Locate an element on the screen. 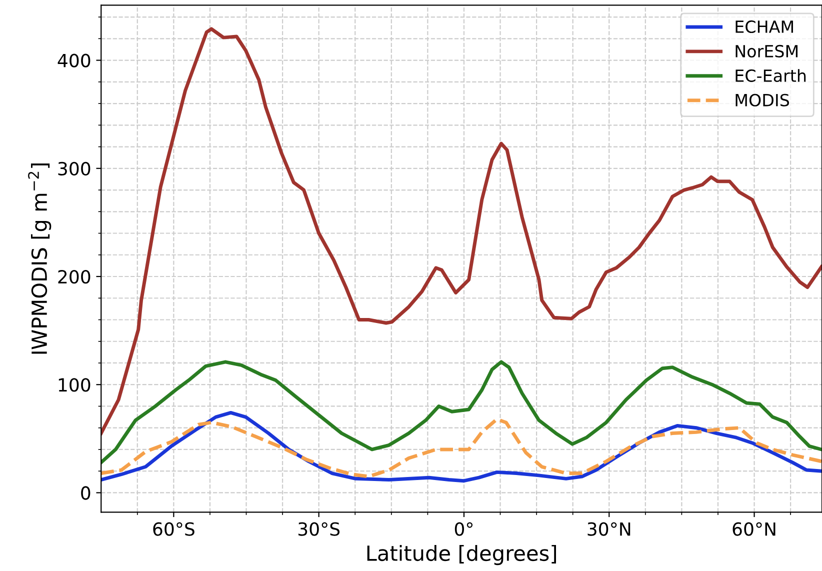 Image resolution: width=822 pixels, height=571 pixels. y-axis-title: IWPMODIS [g m$^{−2}$] is located at coordinates (40, 259).